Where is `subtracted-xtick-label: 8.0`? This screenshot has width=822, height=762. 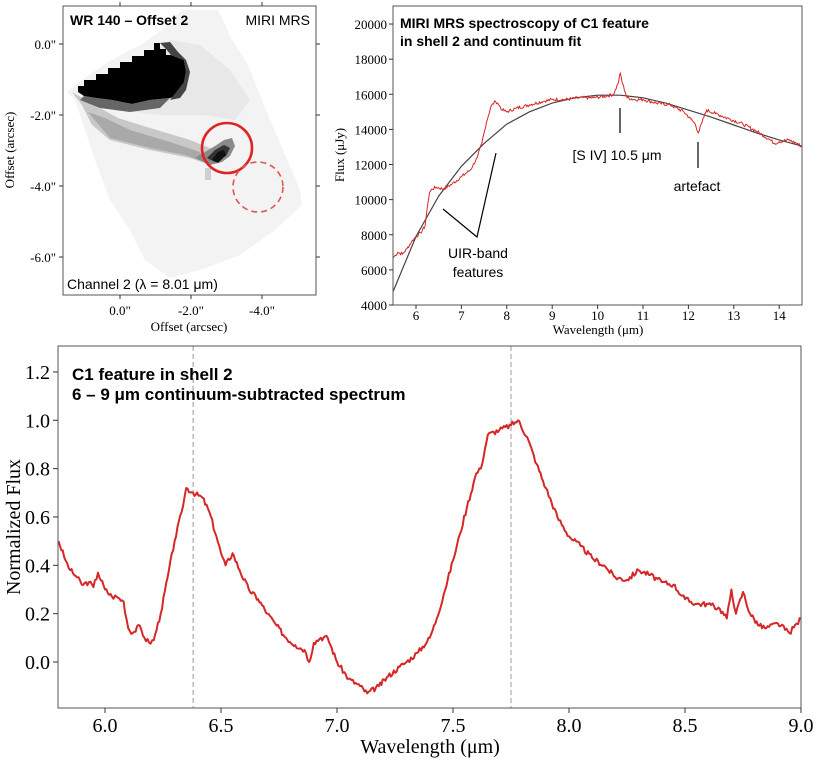
subtracted-xtick-label: 8.0 is located at coordinates (569, 726).